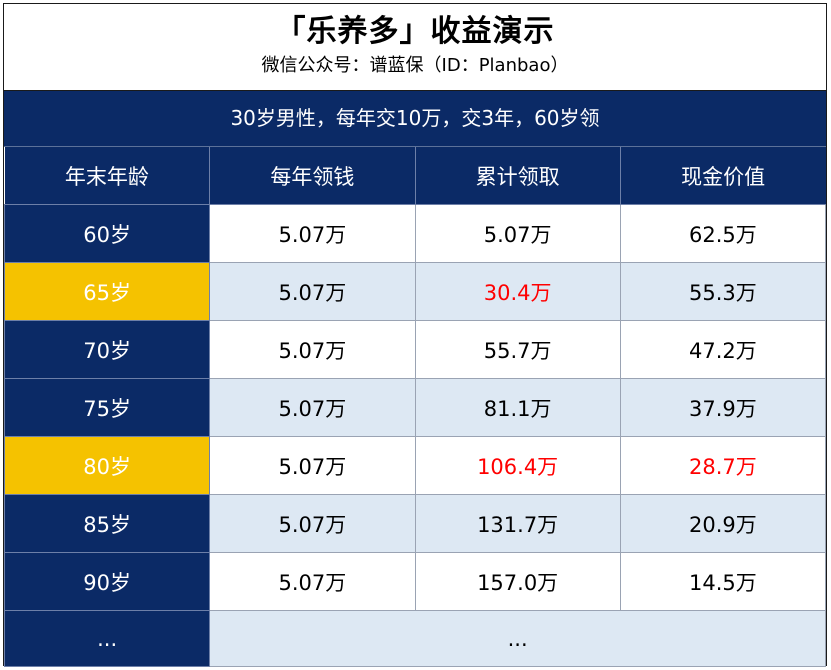  What do you see at coordinates (723, 349) in the screenshot?
I see `cash-cell: 47.2万` at bounding box center [723, 349].